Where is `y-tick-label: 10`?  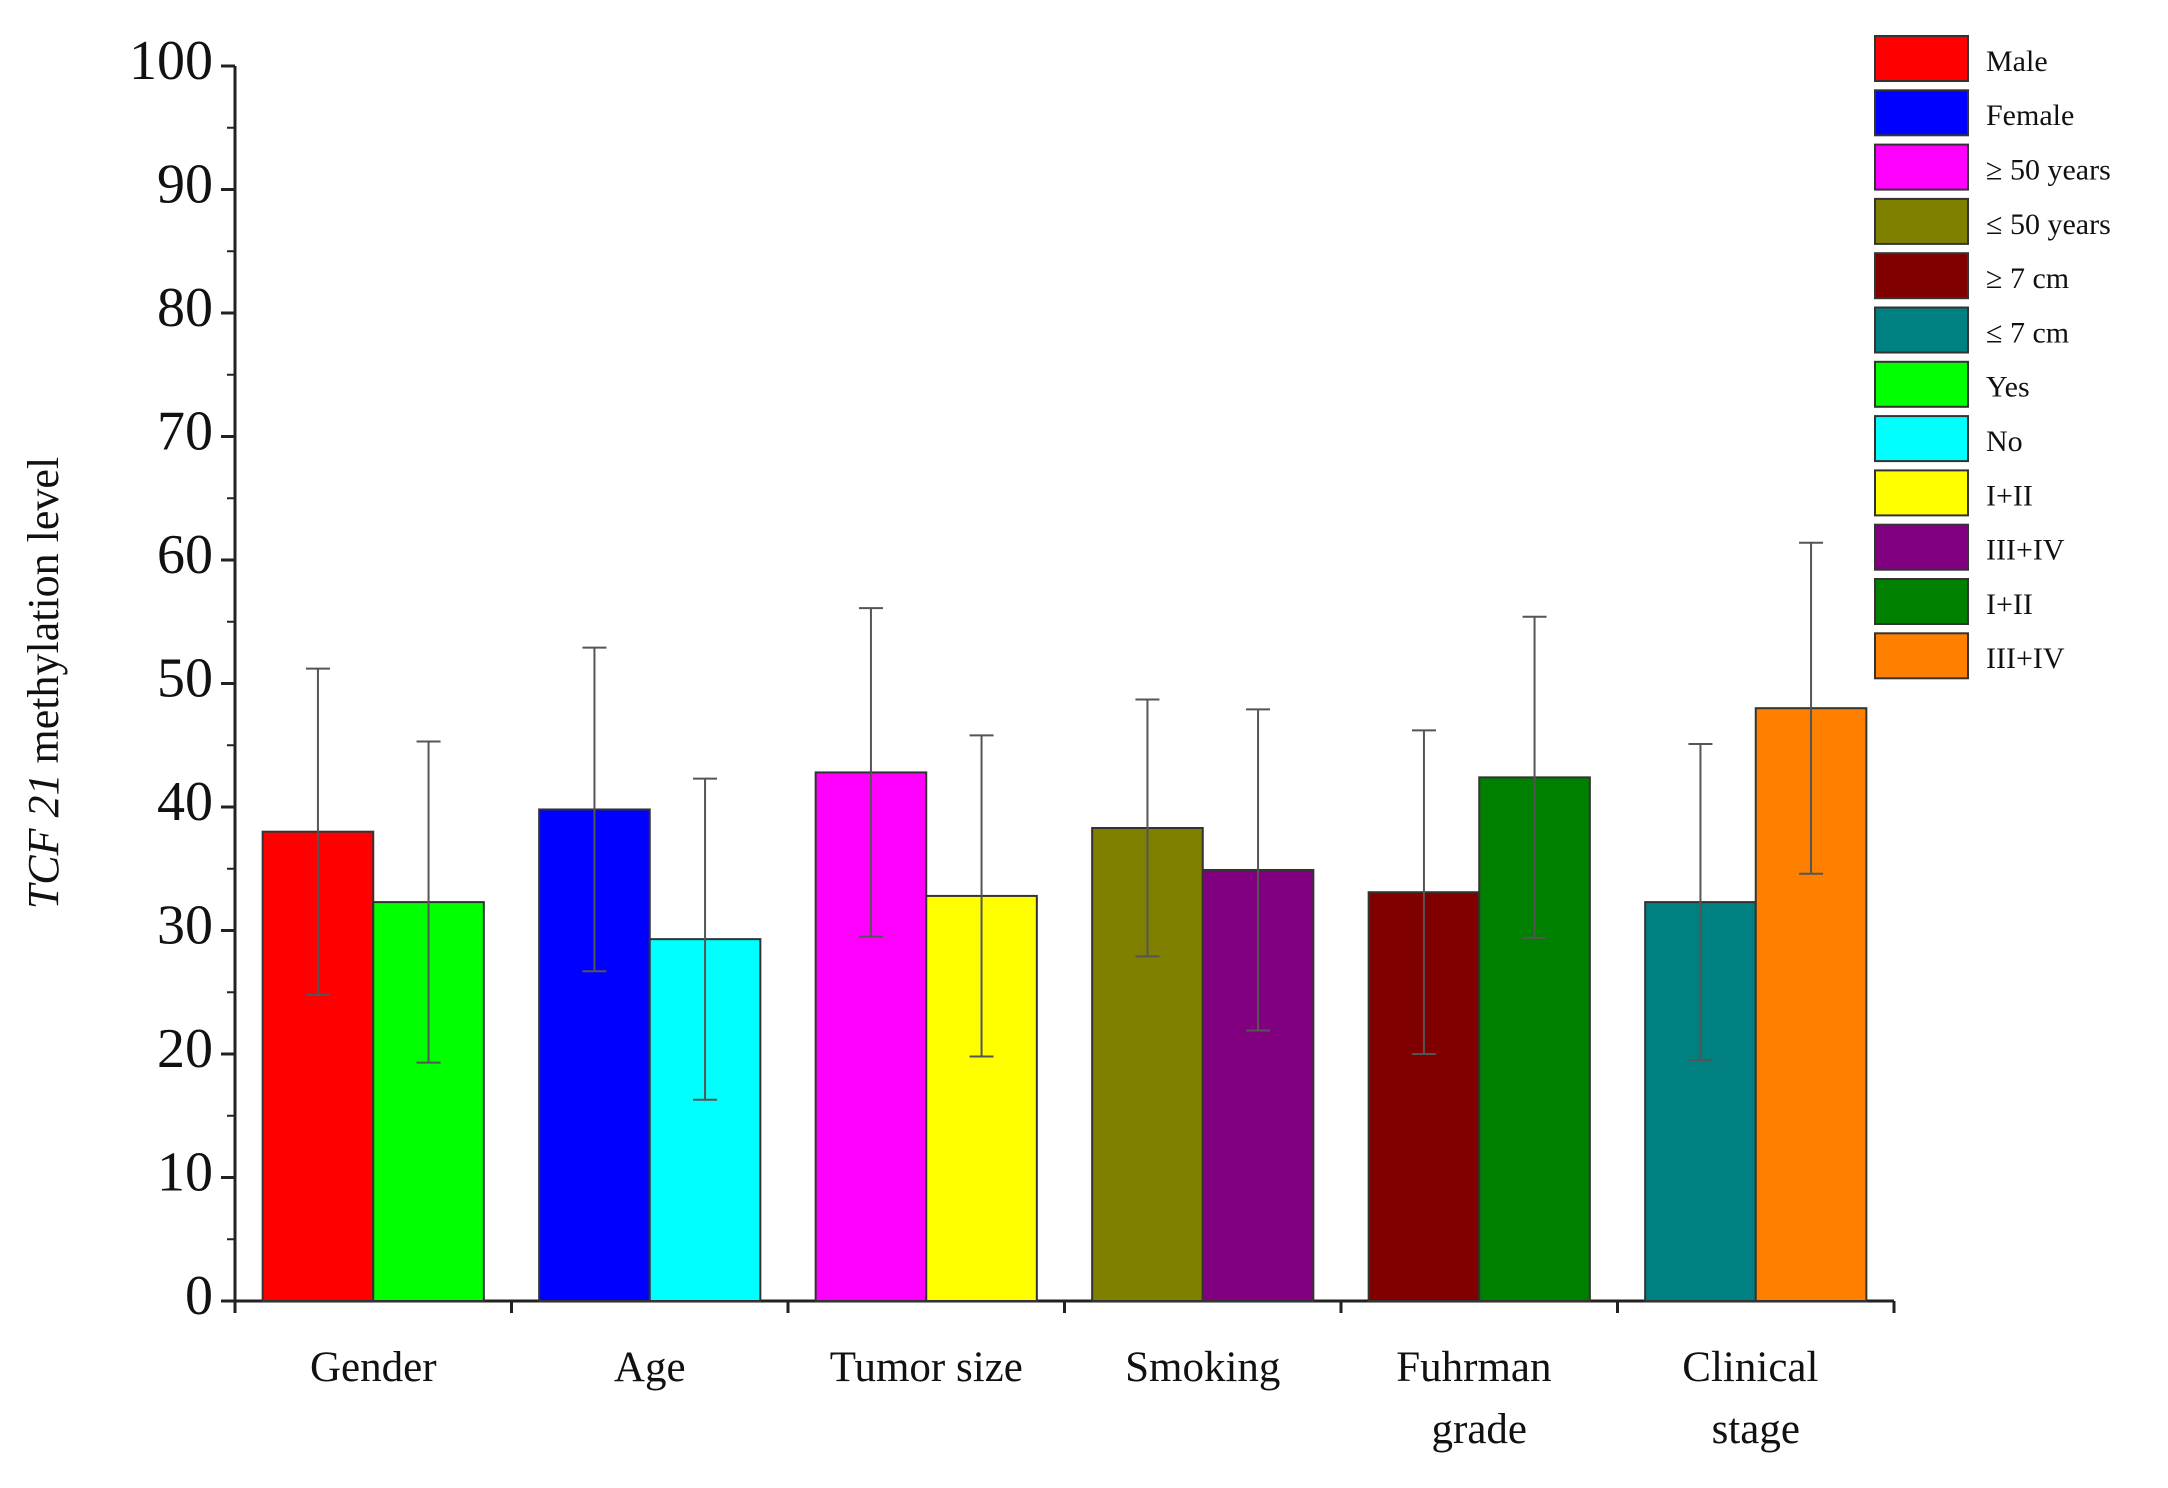 y-tick-label: 10 is located at coordinates (185, 1172).